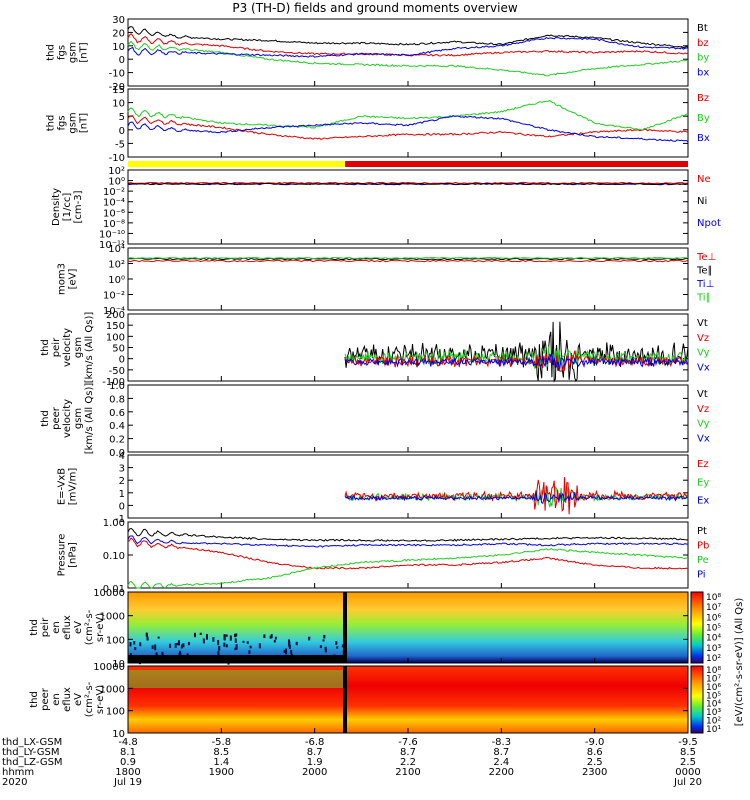 The height and width of the screenshot is (800, 750). What do you see at coordinates (117, 440) in the screenshot?
I see `y-tick-label: 0.2` at bounding box center [117, 440].